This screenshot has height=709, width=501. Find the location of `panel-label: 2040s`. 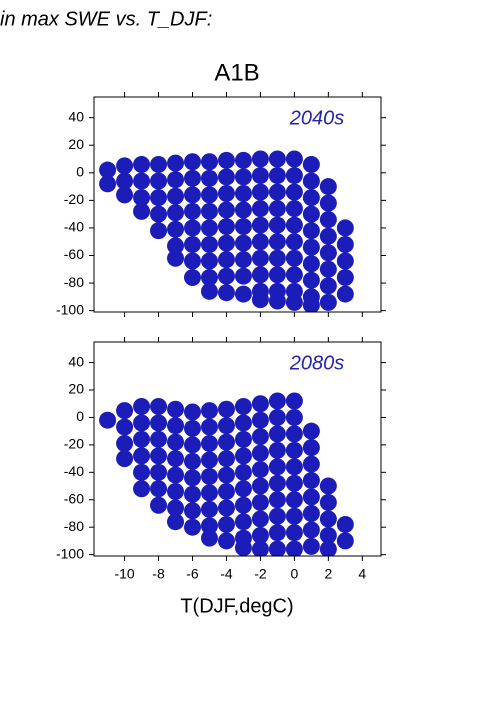

panel-label: 2040s is located at coordinates (317, 118).